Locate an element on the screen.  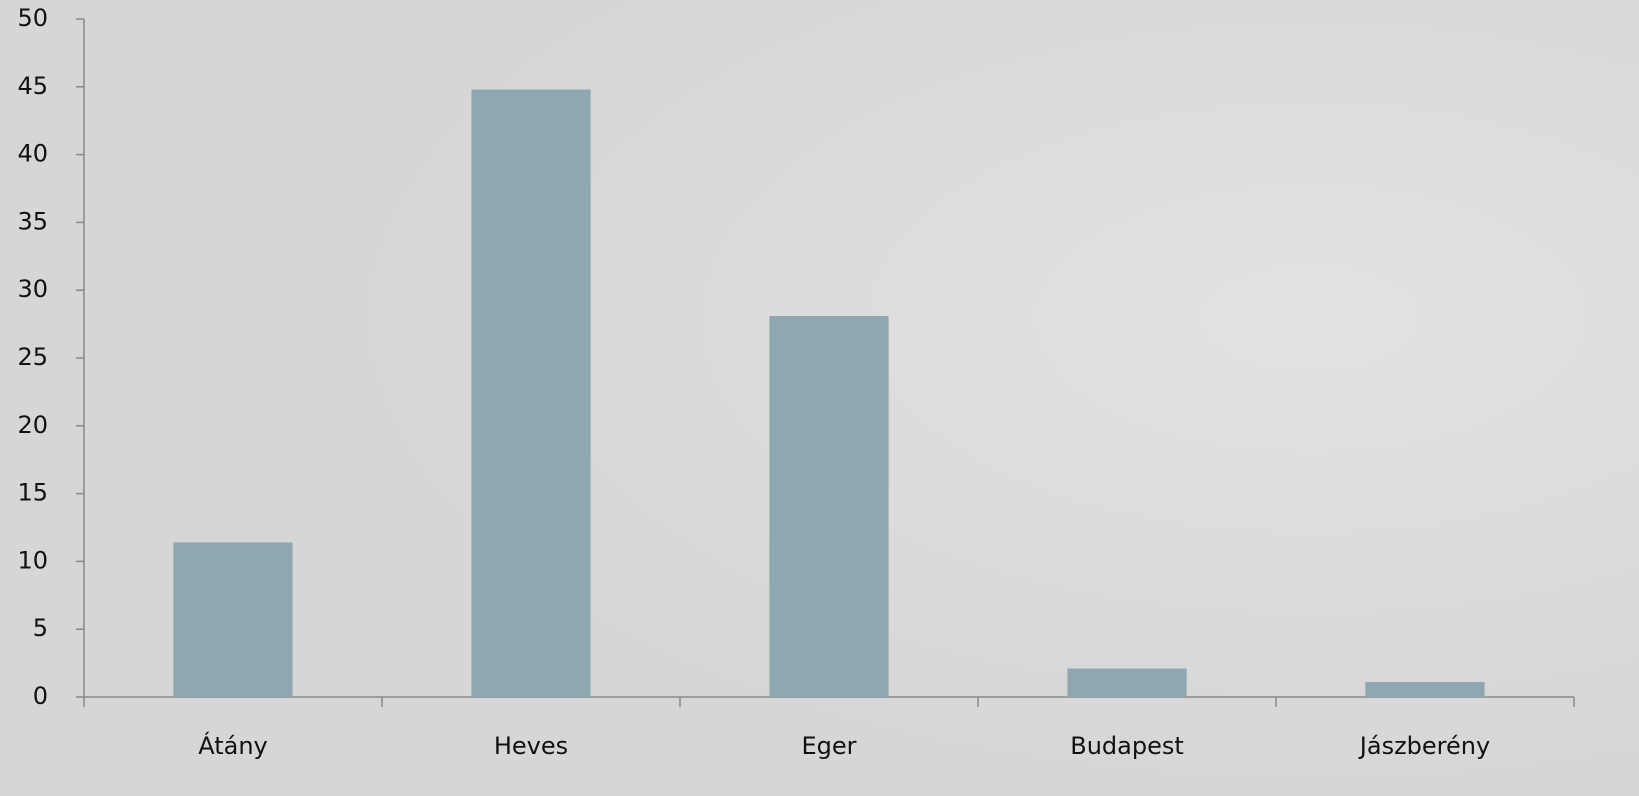
y-tick-label: 30 is located at coordinates (32, 289).